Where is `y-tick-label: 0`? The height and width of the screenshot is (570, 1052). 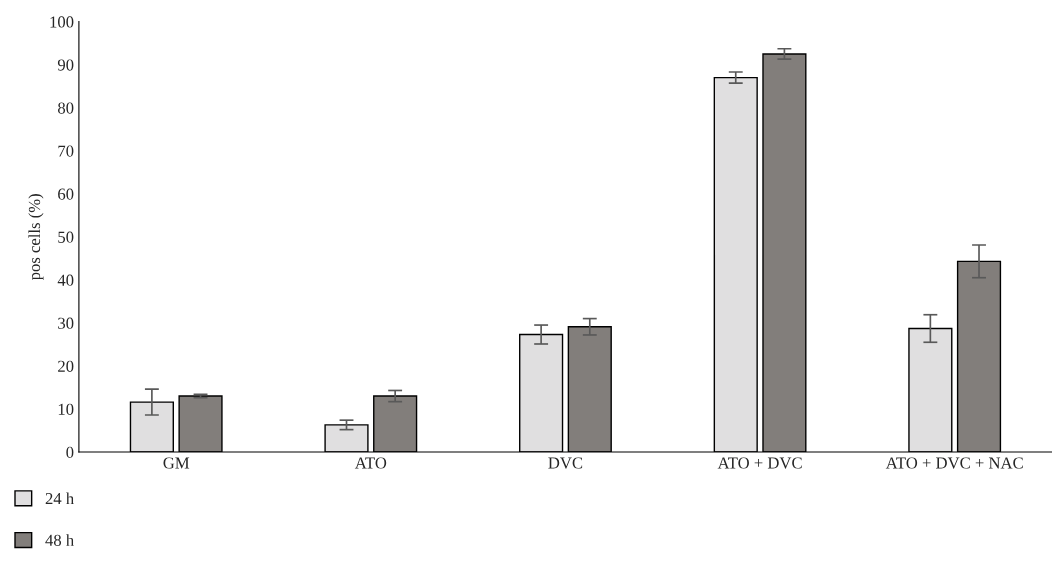 y-tick-label: 0 is located at coordinates (70, 452).